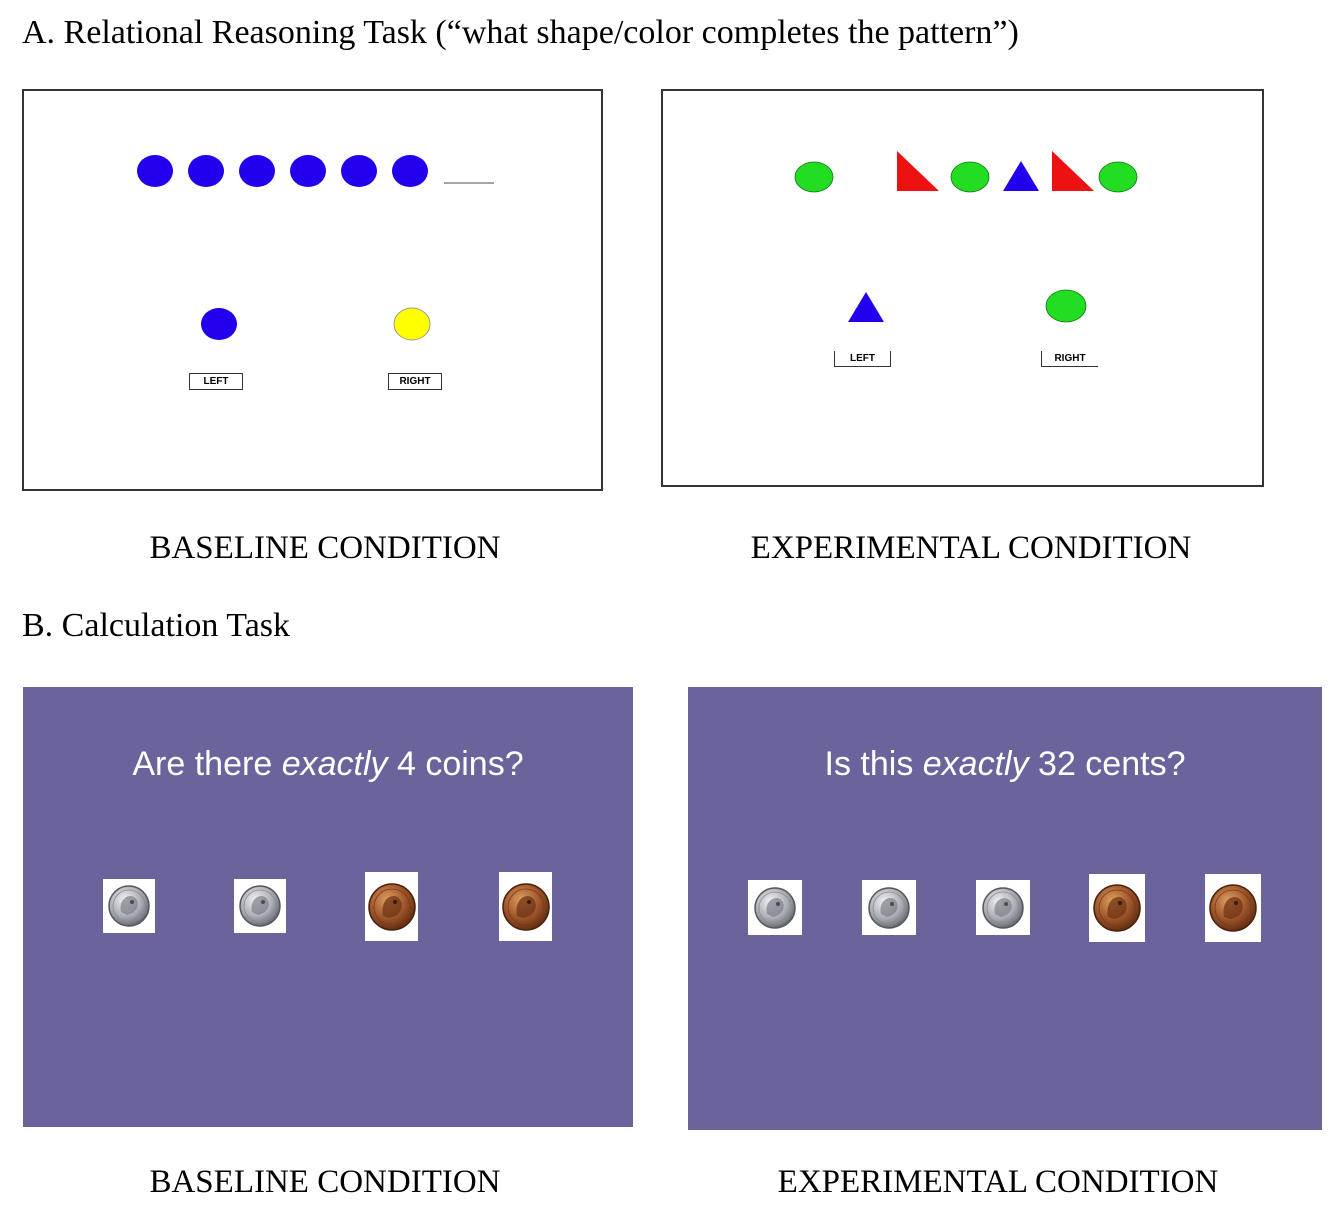 The height and width of the screenshot is (1214, 1336). What do you see at coordinates (325, 1182) in the screenshot?
I see `section-b-baseline-label: BASELINE CONDITION` at bounding box center [325, 1182].